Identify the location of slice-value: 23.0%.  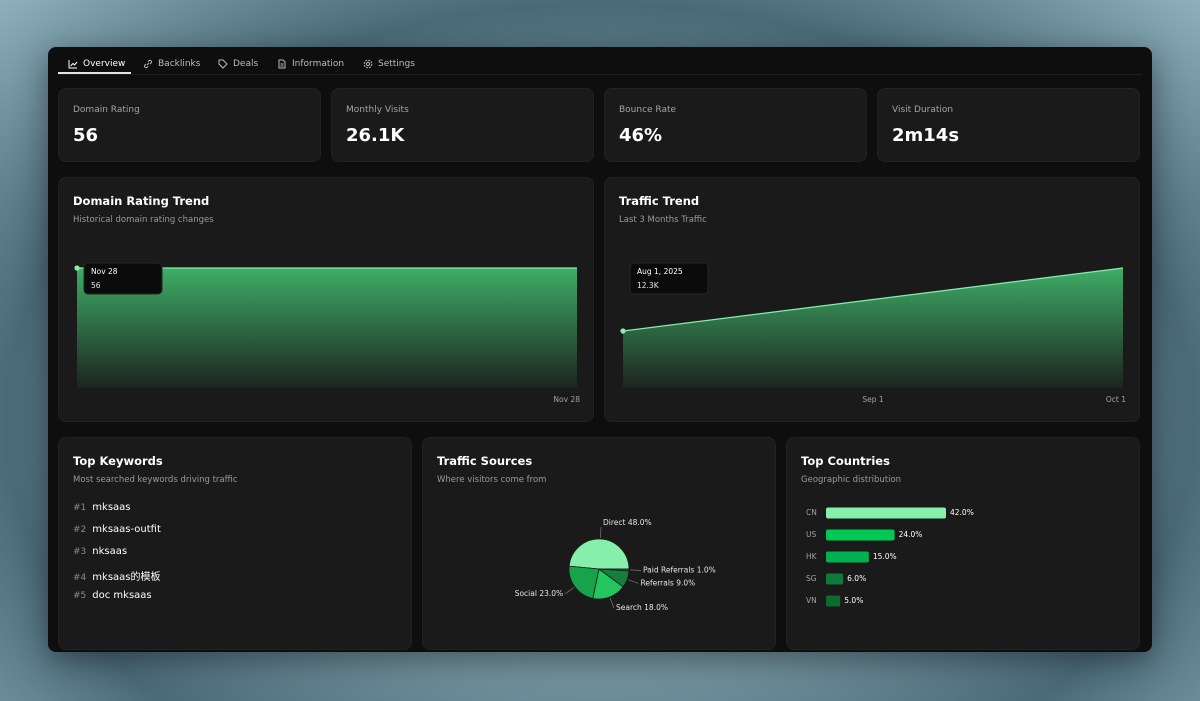
(551, 593).